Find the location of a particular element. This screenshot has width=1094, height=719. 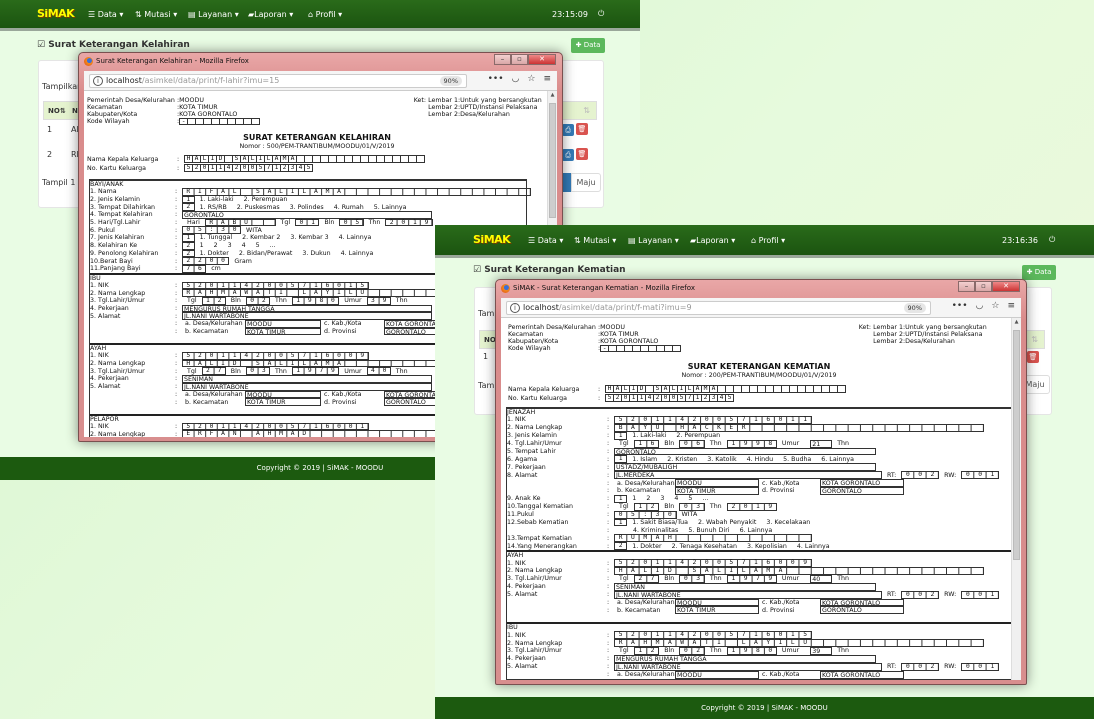

form-row: 1. Nama: RIFAL SALILAMA is located at coordinates (310, 192).